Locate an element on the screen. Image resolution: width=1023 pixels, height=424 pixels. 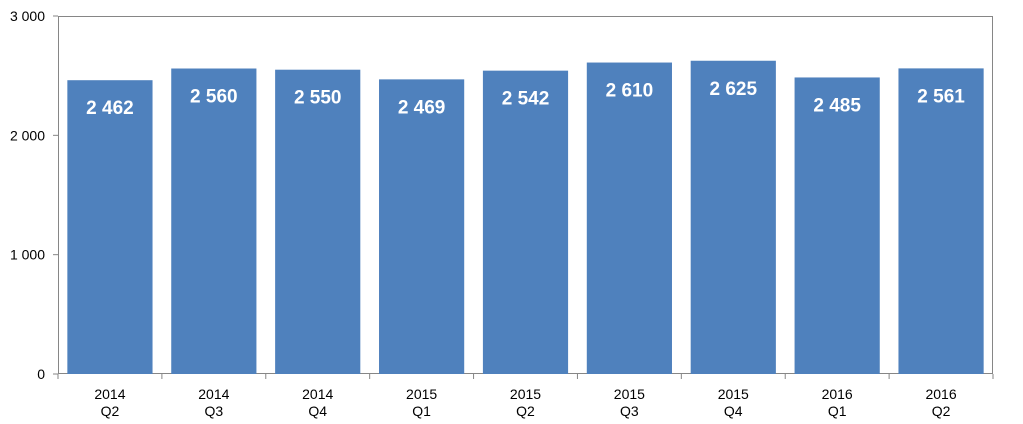
data-label: 2 610 is located at coordinates (630, 91).